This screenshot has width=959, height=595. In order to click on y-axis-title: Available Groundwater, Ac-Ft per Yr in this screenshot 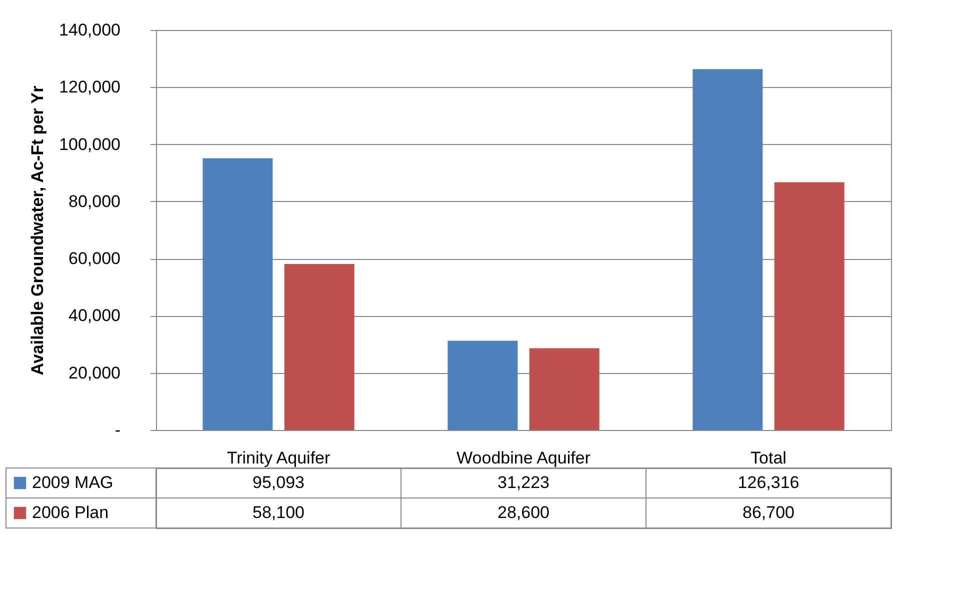, I will do `click(38, 230)`.